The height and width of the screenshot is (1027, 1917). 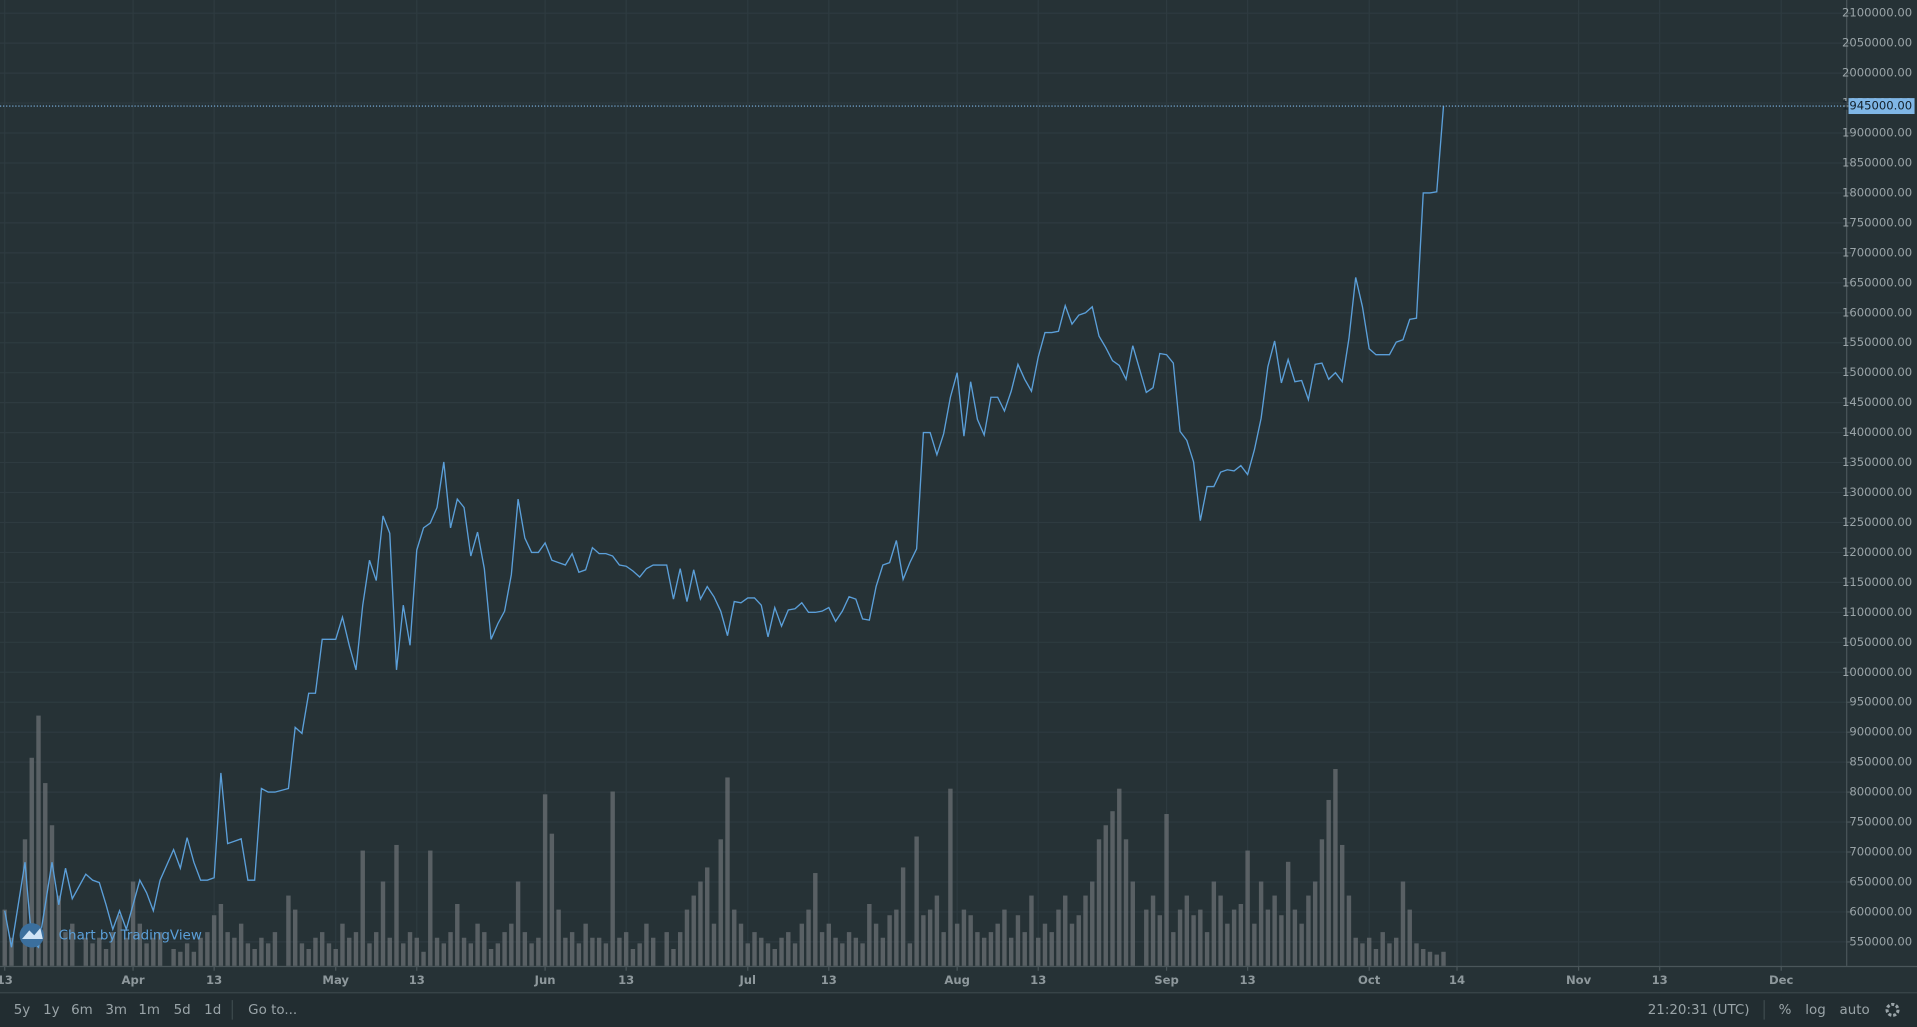 What do you see at coordinates (1877, 342) in the screenshot?
I see `y-tick-label: 1550000.00` at bounding box center [1877, 342].